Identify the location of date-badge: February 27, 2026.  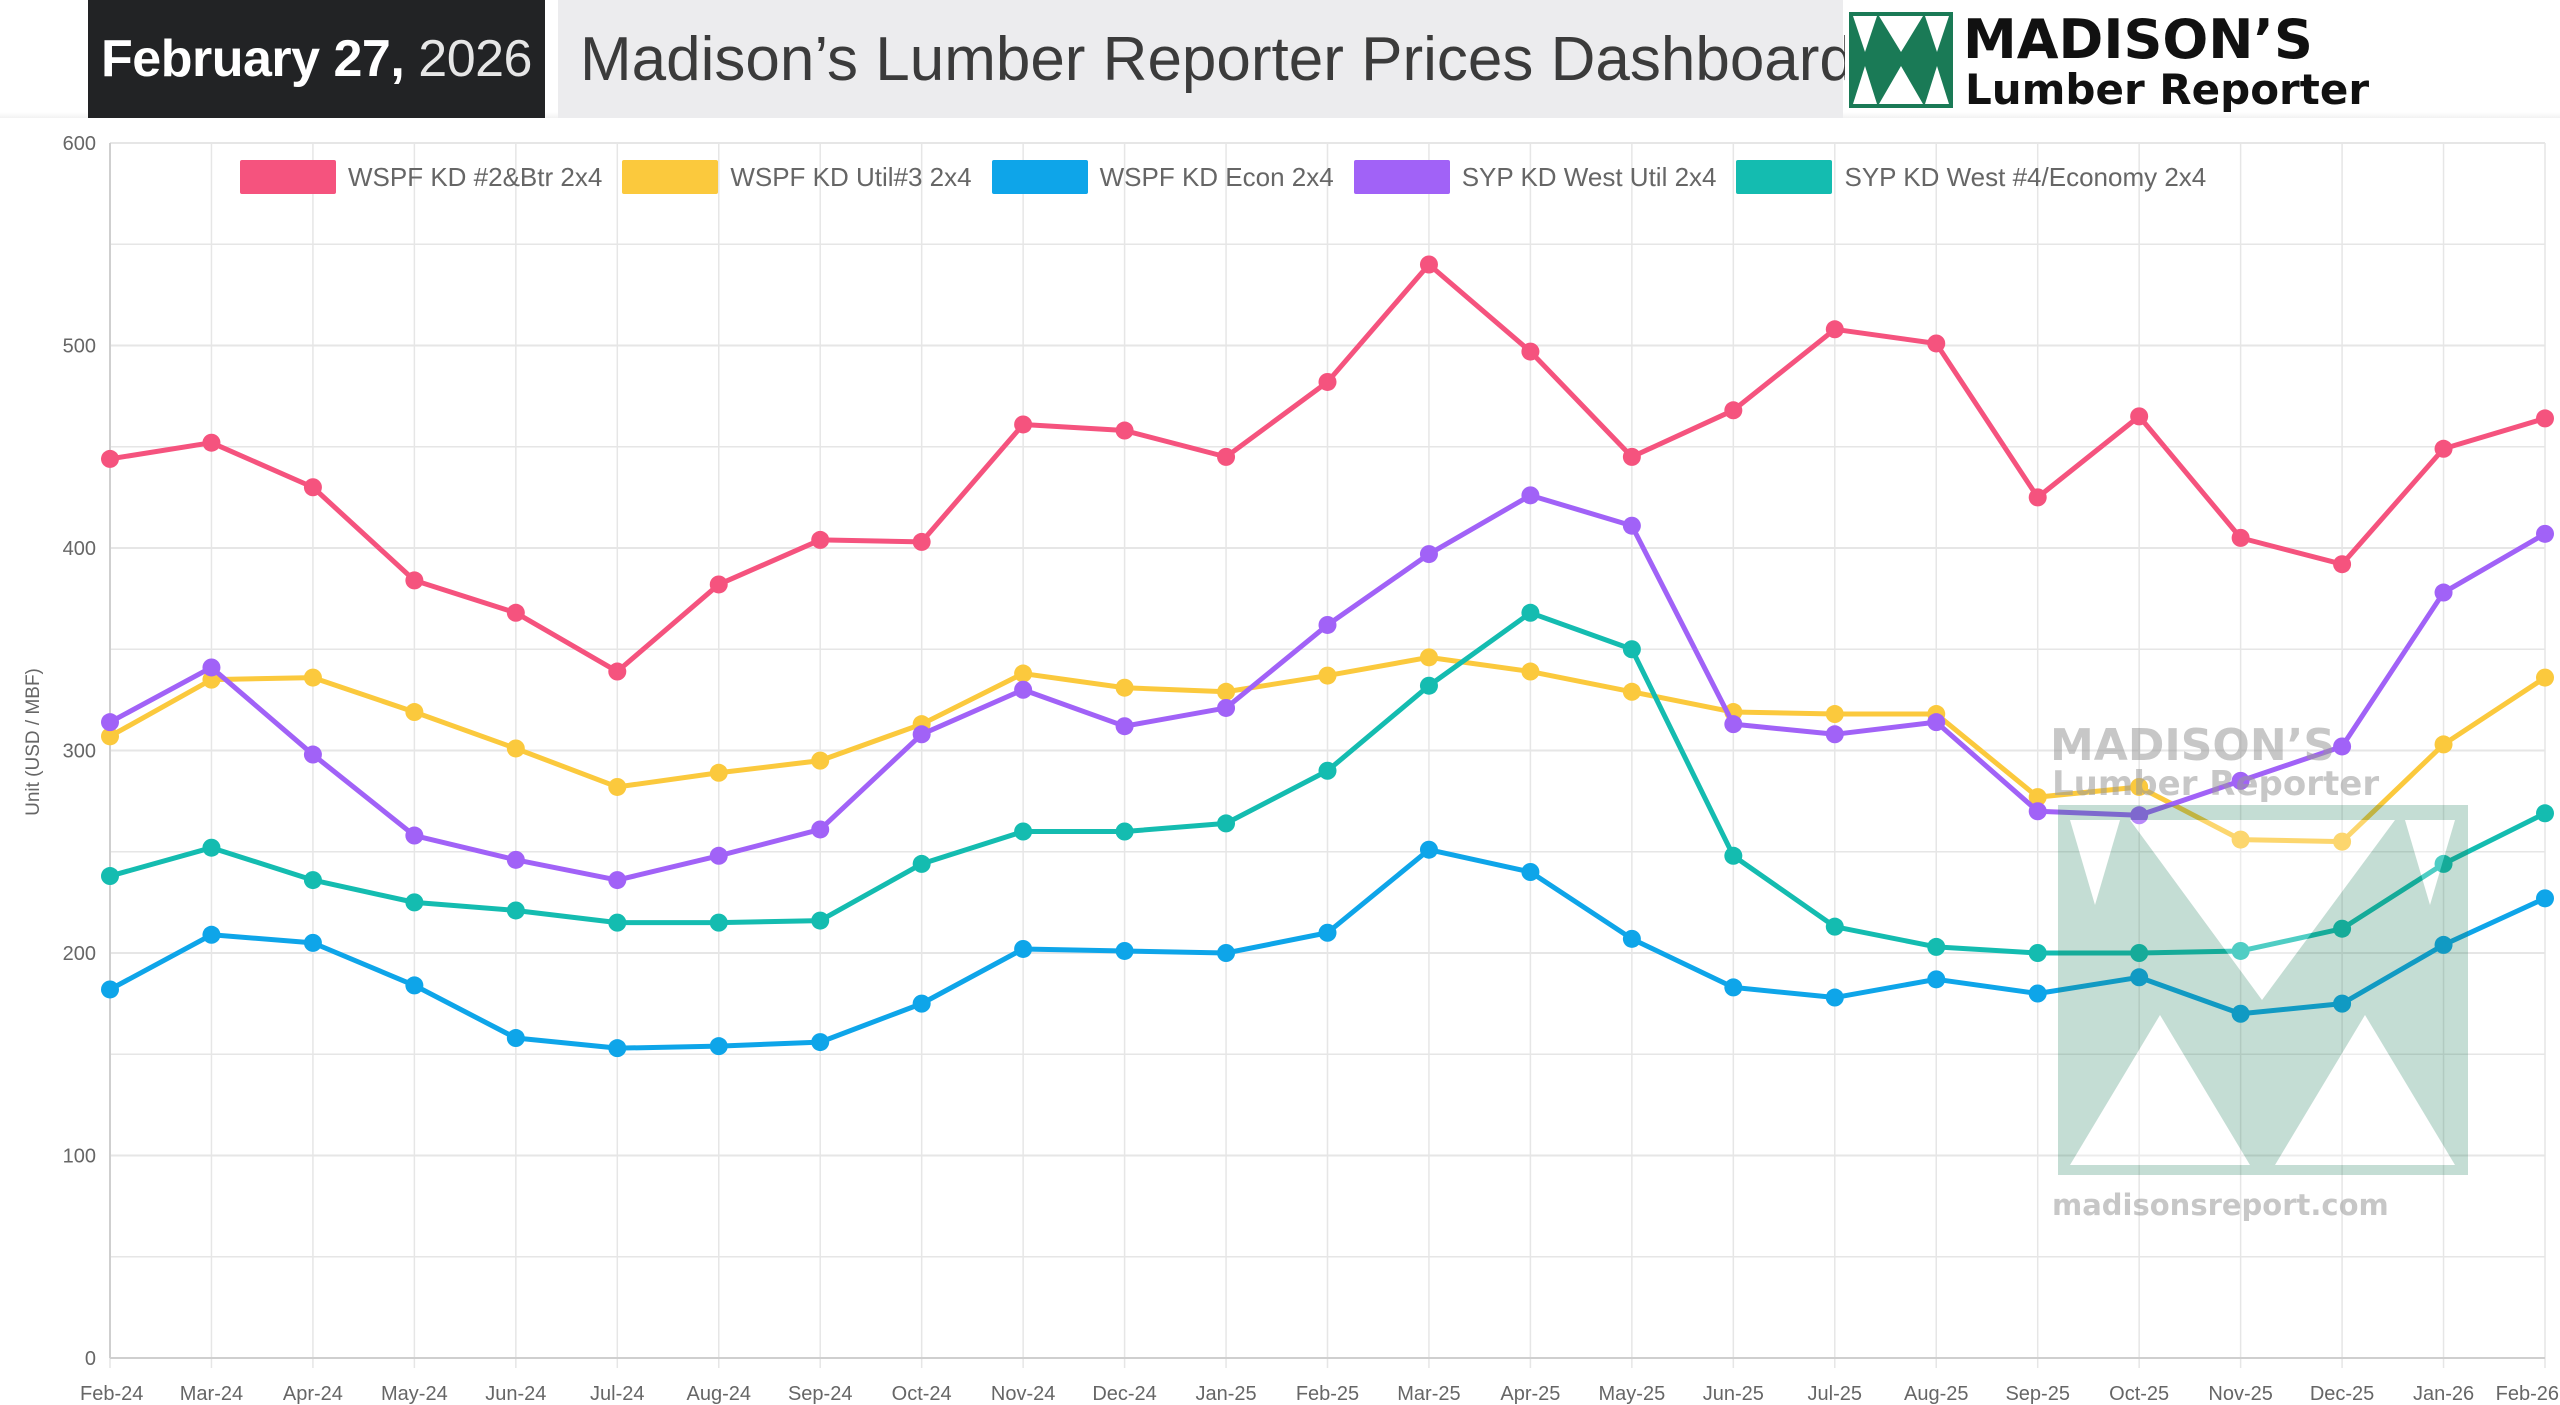
(316, 59).